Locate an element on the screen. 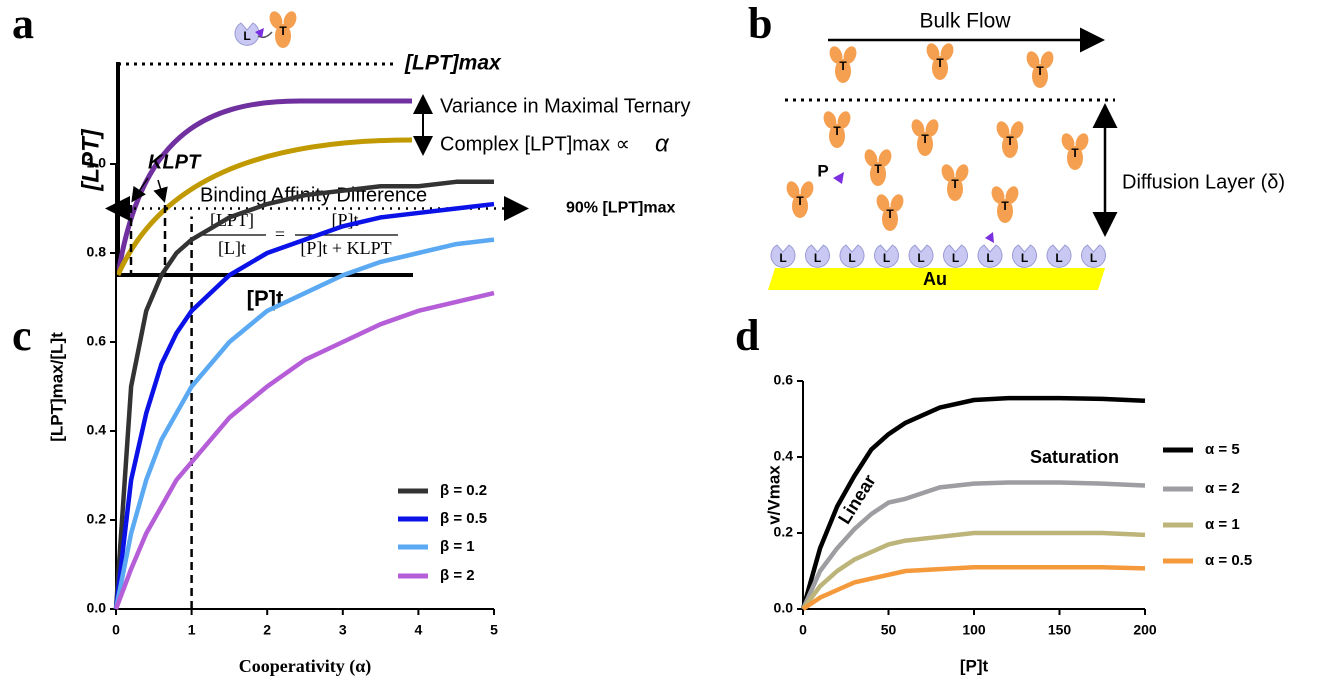 The image size is (1322, 685). panel-label: b is located at coordinates (760, 24).